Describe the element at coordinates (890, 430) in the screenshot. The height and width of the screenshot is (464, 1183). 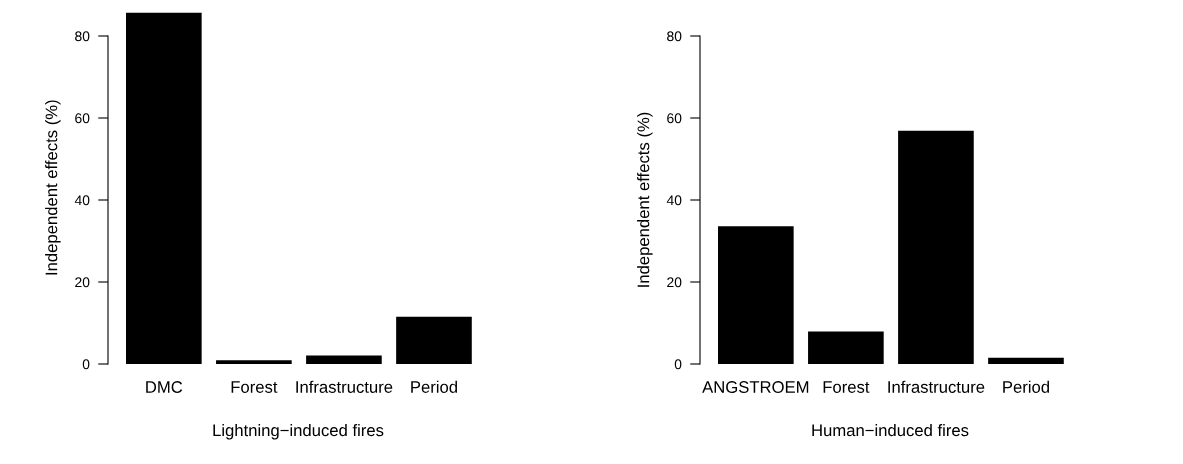
I see `x-axis-title: Human−induced fires` at that location.